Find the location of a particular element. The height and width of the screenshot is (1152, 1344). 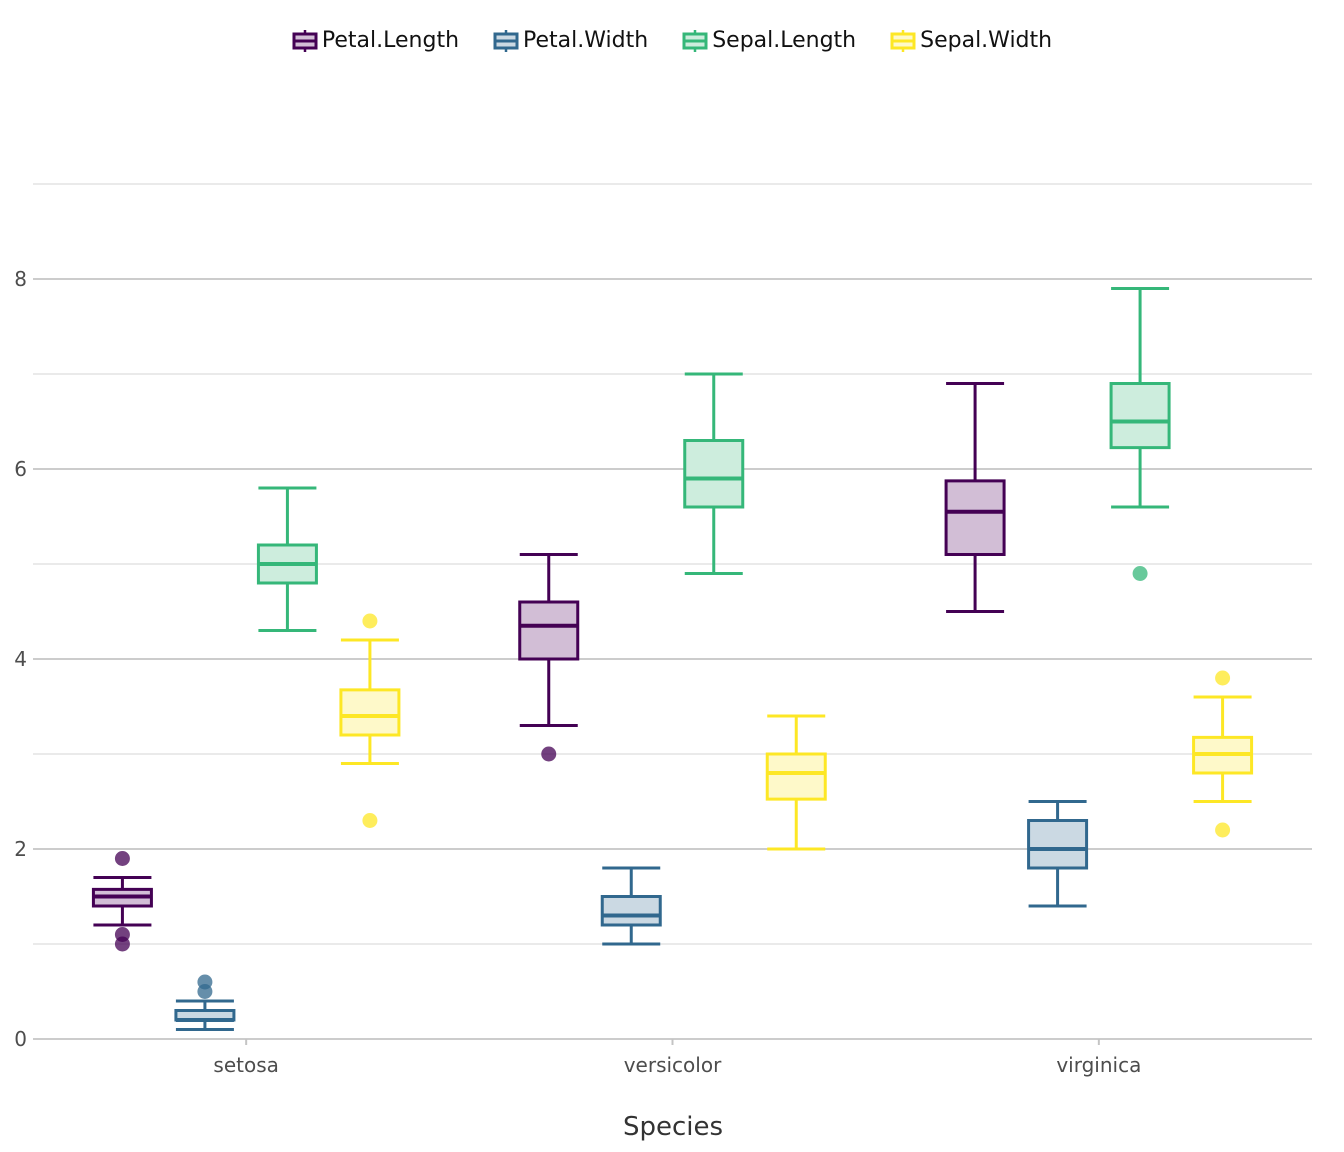

y-tick-label: 8 is located at coordinates (20, 279).